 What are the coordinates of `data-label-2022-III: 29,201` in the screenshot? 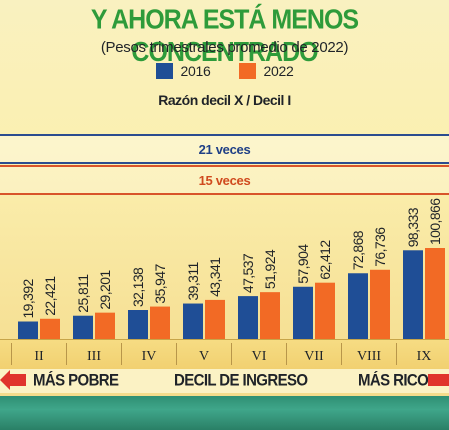 It's located at (105, 290).